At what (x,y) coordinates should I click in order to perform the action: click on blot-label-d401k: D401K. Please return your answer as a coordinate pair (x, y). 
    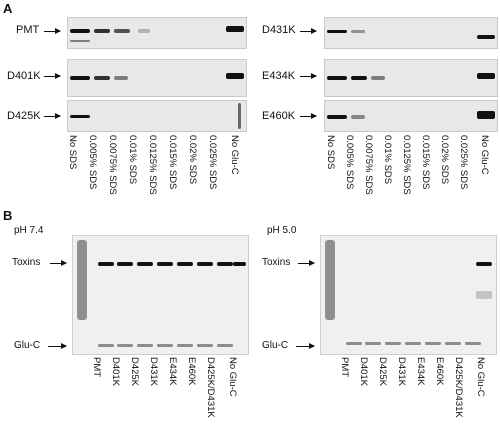
    Looking at the image, I should click on (24, 76).